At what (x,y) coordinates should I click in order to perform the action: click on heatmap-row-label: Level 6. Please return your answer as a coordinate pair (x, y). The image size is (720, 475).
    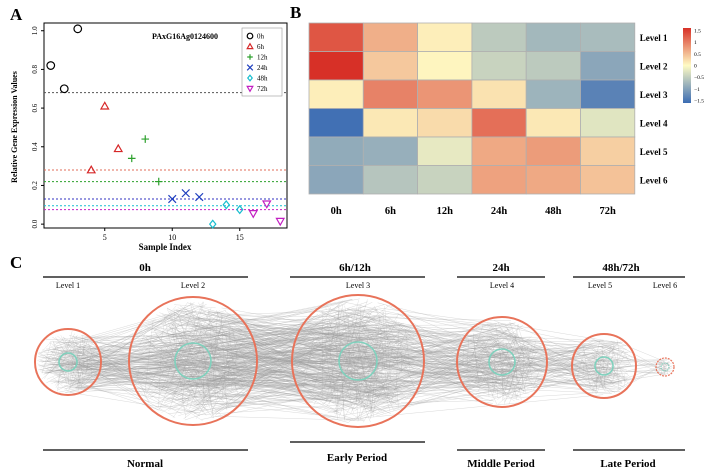
    Looking at the image, I should click on (654, 180).